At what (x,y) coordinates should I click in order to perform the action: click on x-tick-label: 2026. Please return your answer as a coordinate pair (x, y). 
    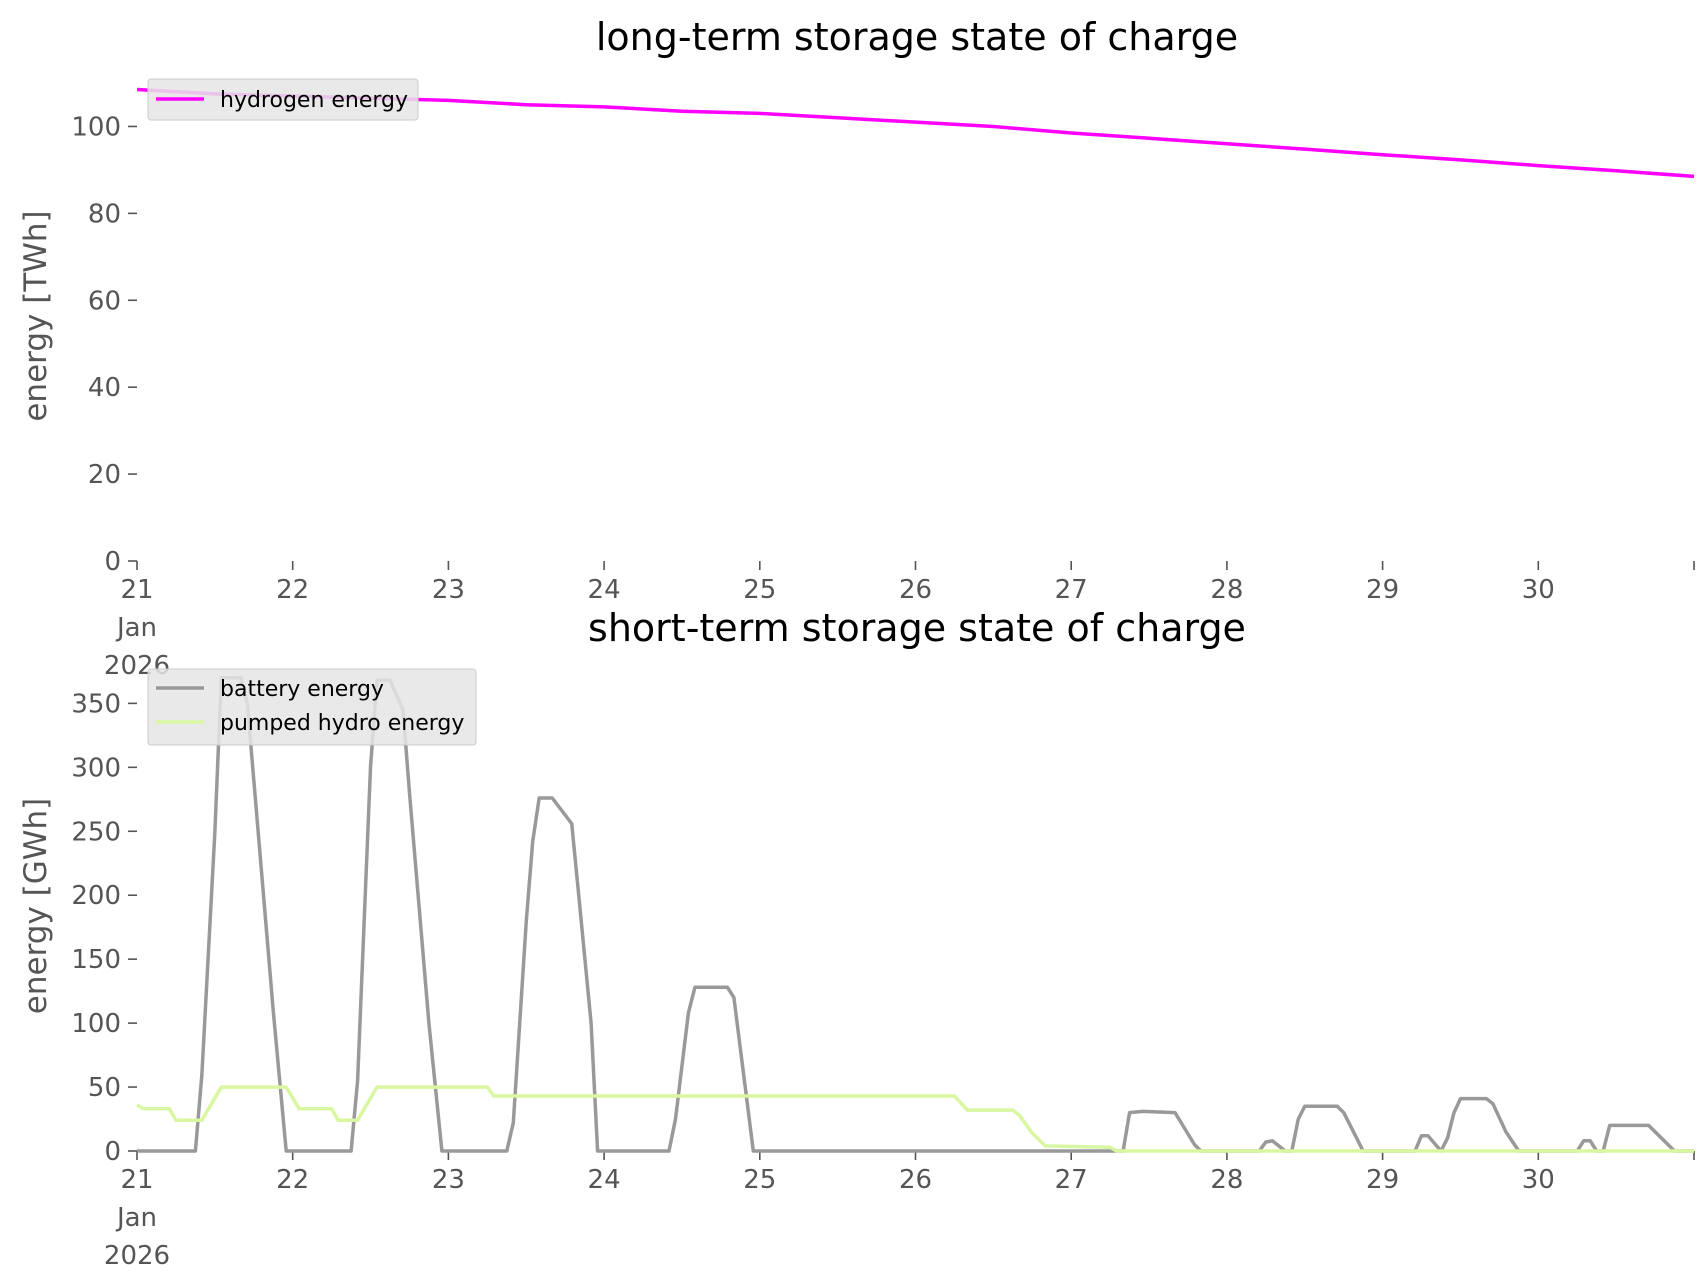
    Looking at the image, I should click on (137, 1256).